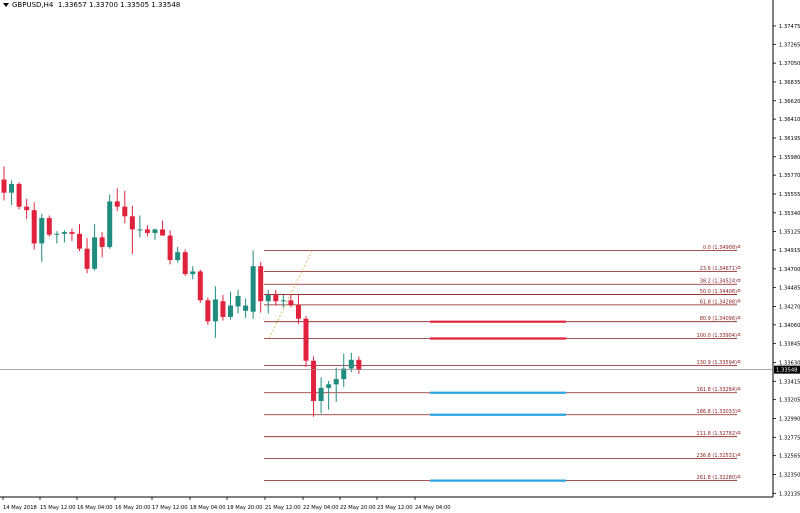 This screenshot has width=800, height=513. Describe the element at coordinates (720, 248) in the screenshot. I see `fib-level-label: 0.0 (1.34908)` at that location.